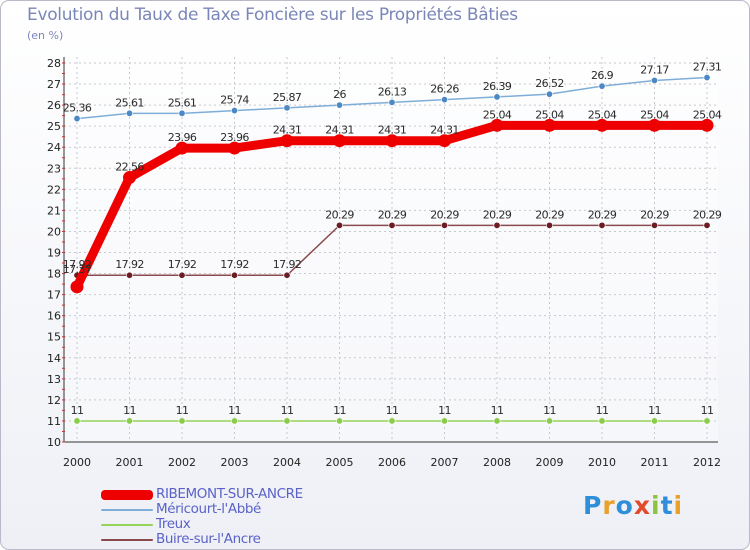 The height and width of the screenshot is (550, 750). Describe the element at coordinates (54, 63) in the screenshot. I see `y-tick-label: 28` at that location.